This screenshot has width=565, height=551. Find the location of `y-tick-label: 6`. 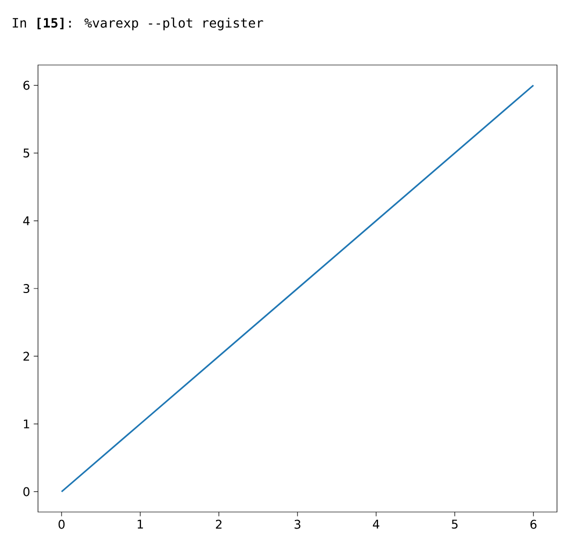

y-tick-label: 6 is located at coordinates (26, 85).